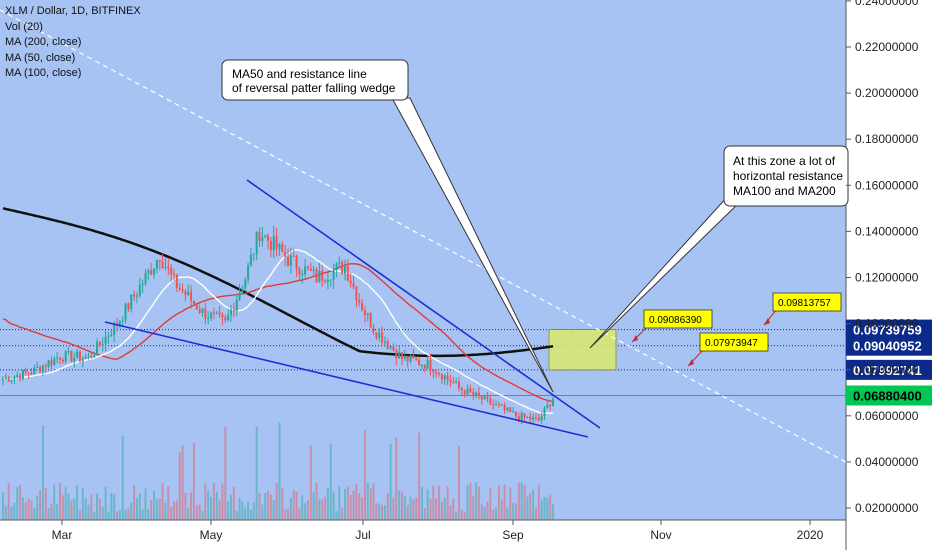  I want to click on price-label-text: 0.07973947, so click(731, 343).